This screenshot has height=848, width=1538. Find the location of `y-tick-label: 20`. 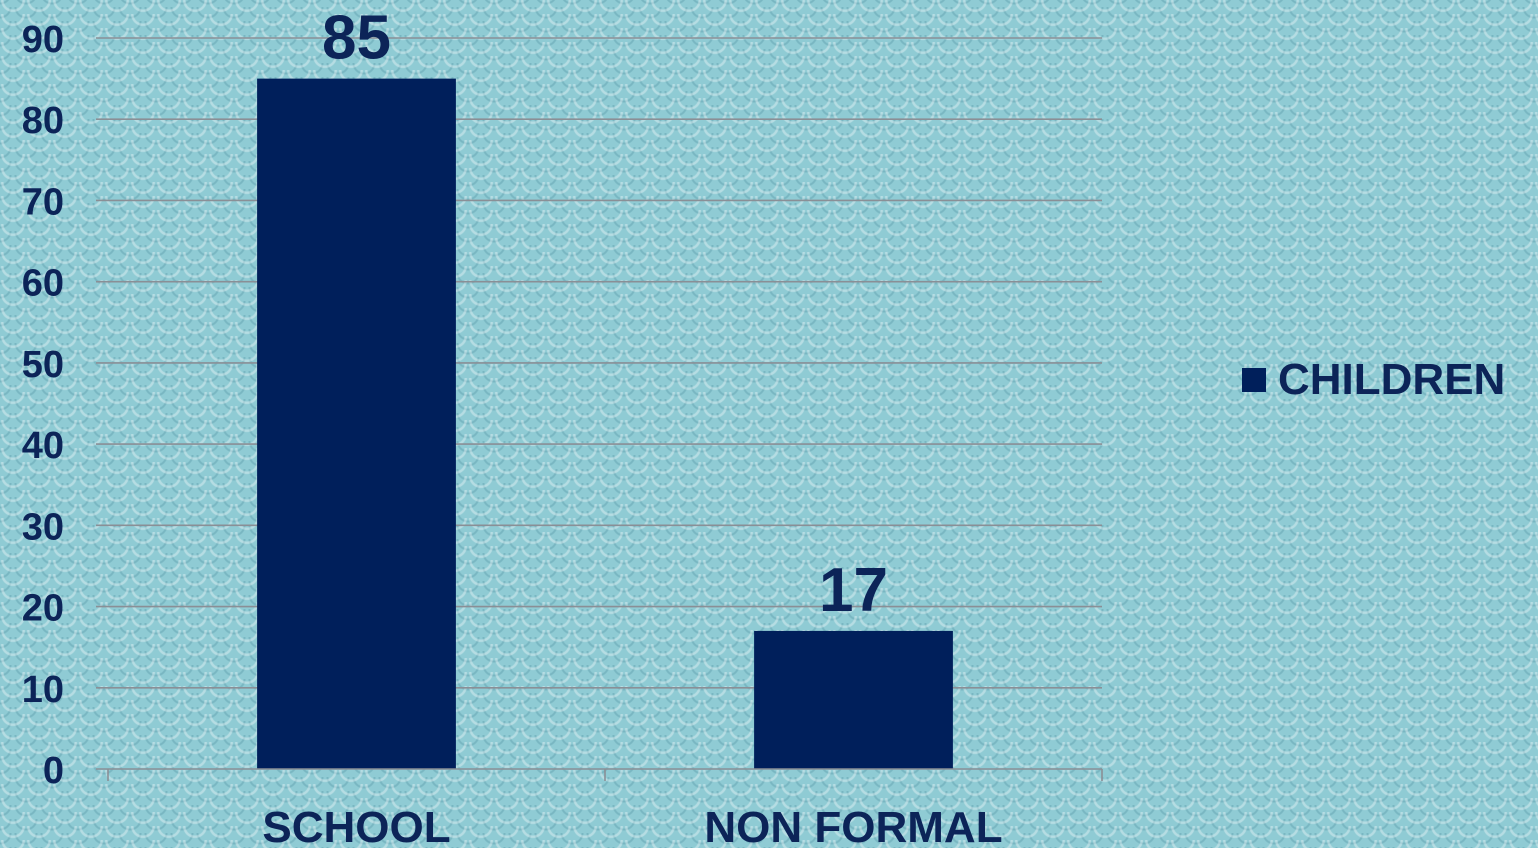

y-tick-label: 20 is located at coordinates (43, 609).